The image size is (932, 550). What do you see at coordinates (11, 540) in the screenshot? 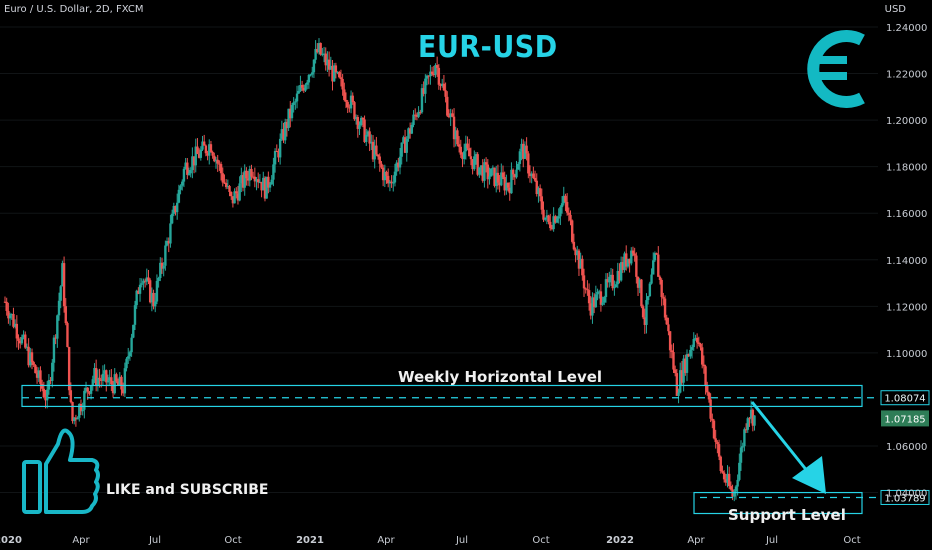
I see `x-tick-label: 2020` at bounding box center [11, 540].